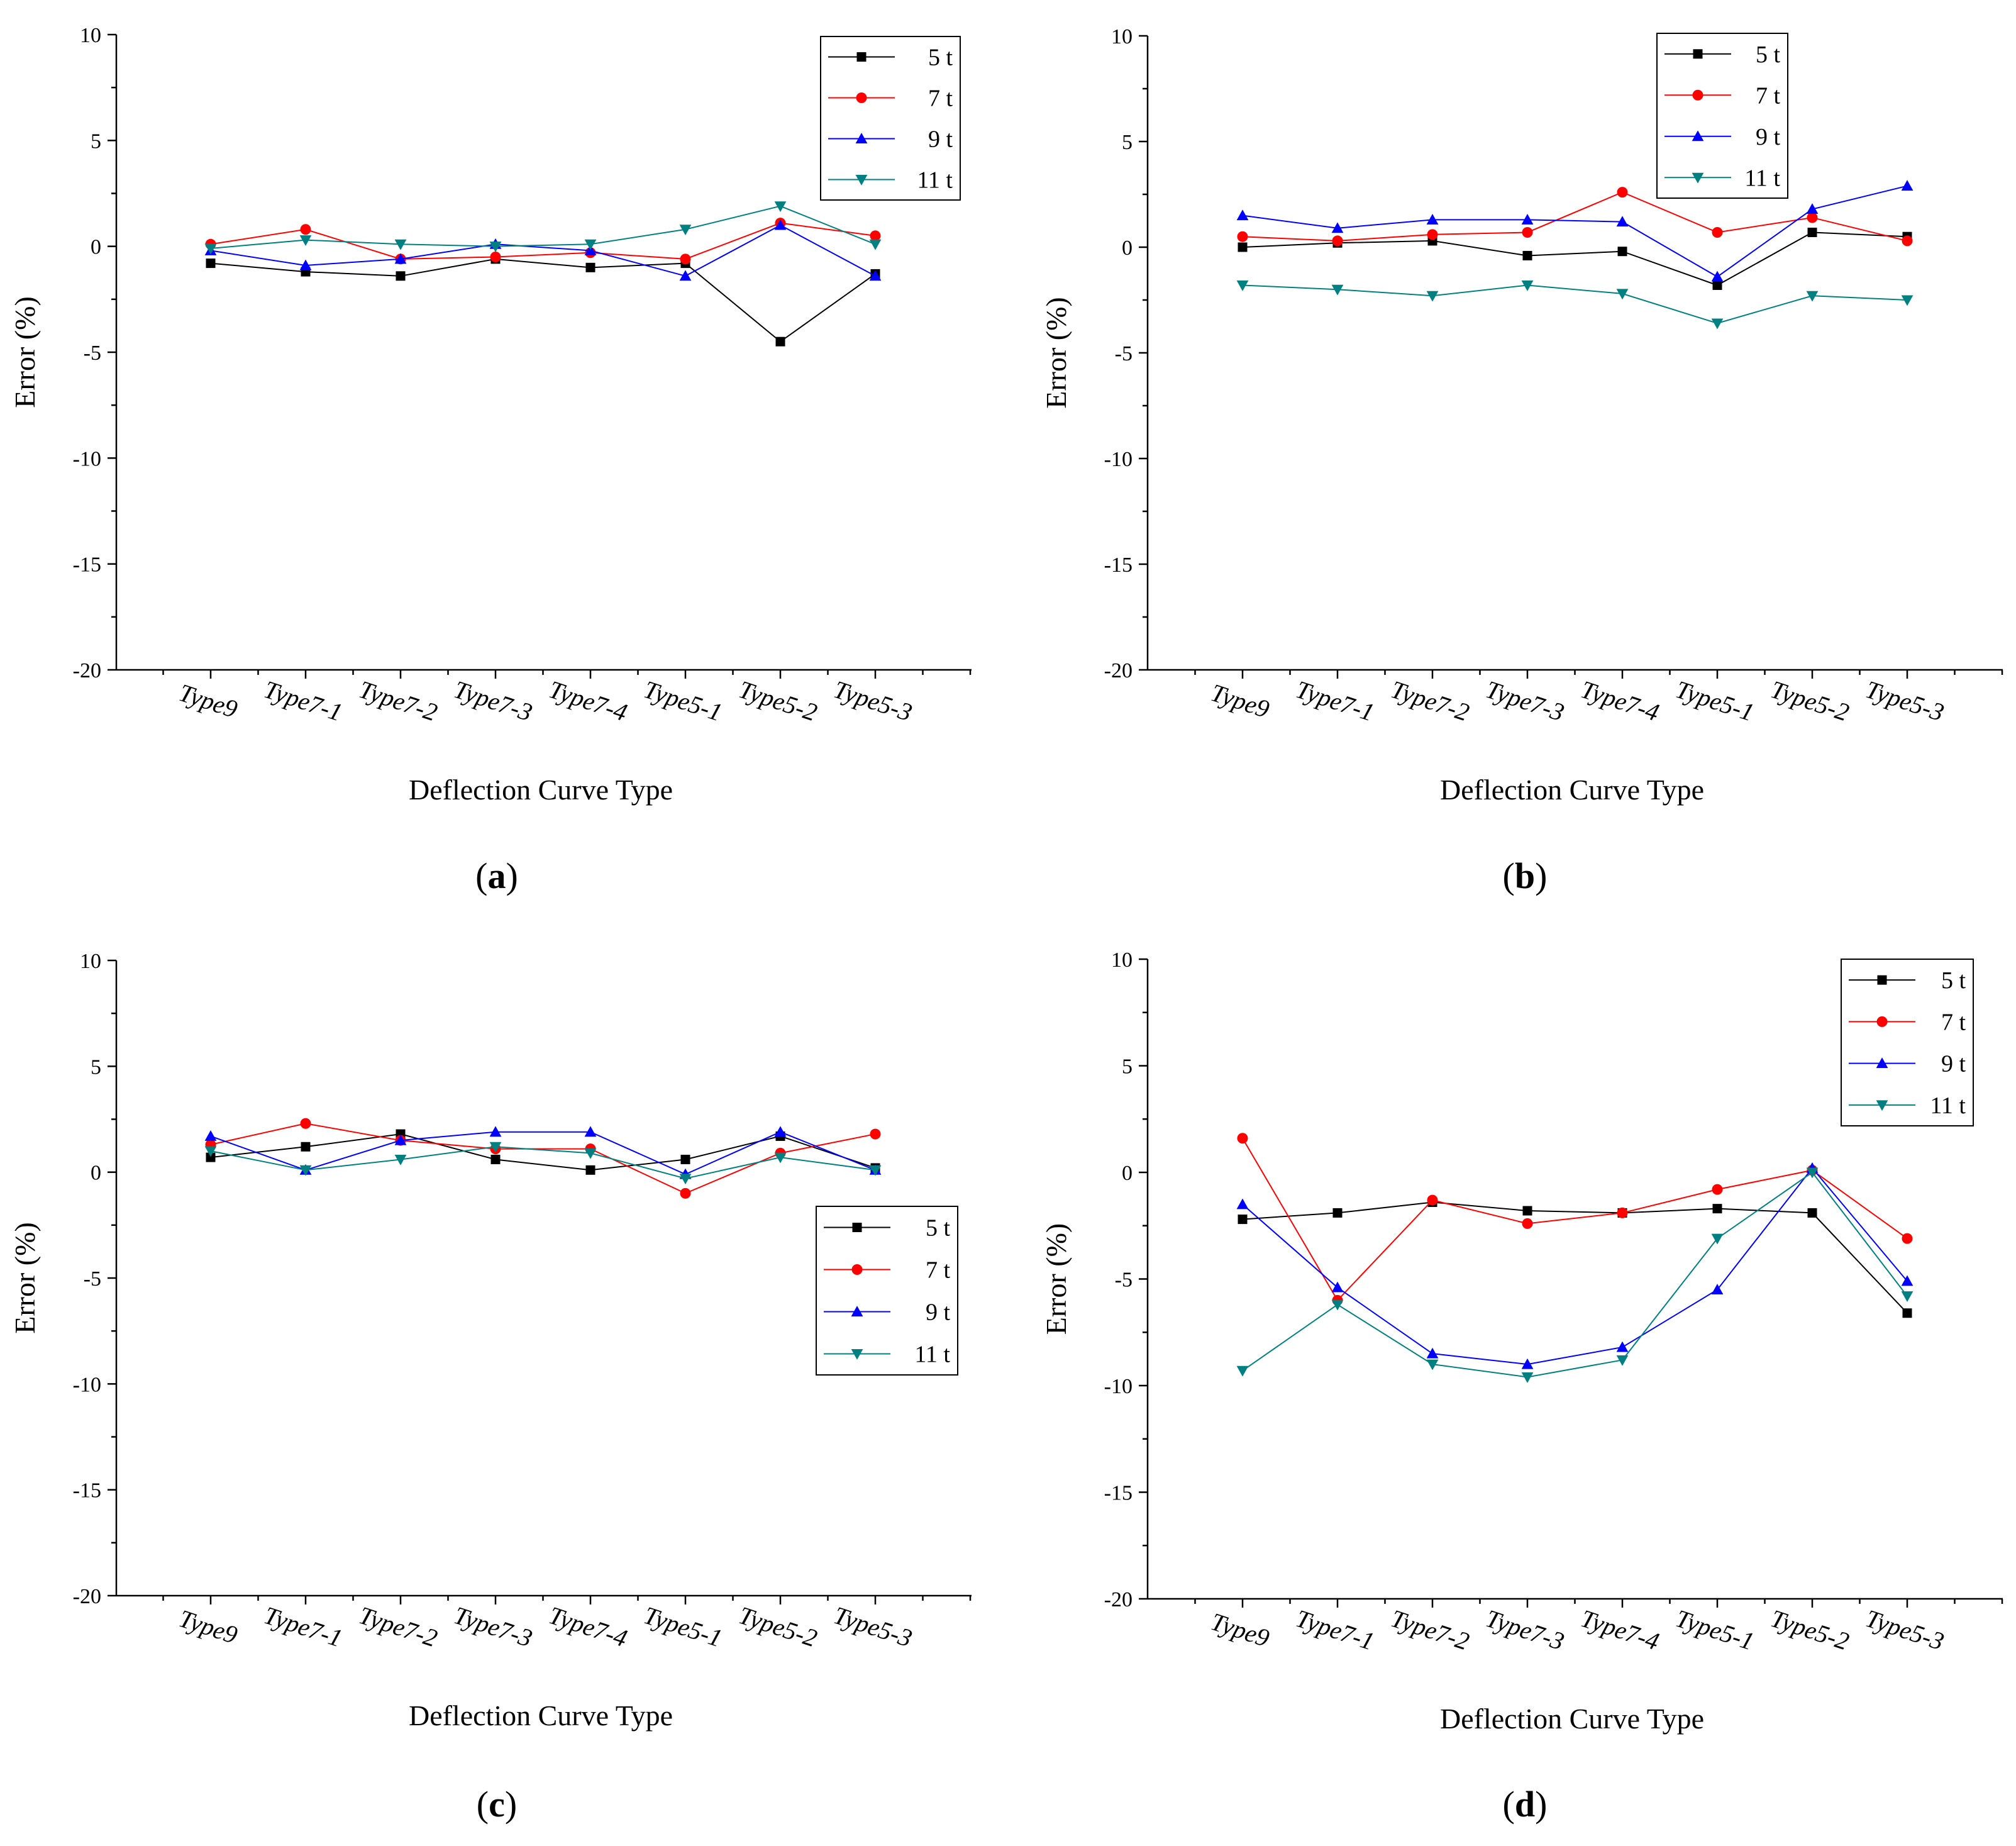  Describe the element at coordinates (1525, 1804) in the screenshot. I see `panel-label: (d)` at that location.